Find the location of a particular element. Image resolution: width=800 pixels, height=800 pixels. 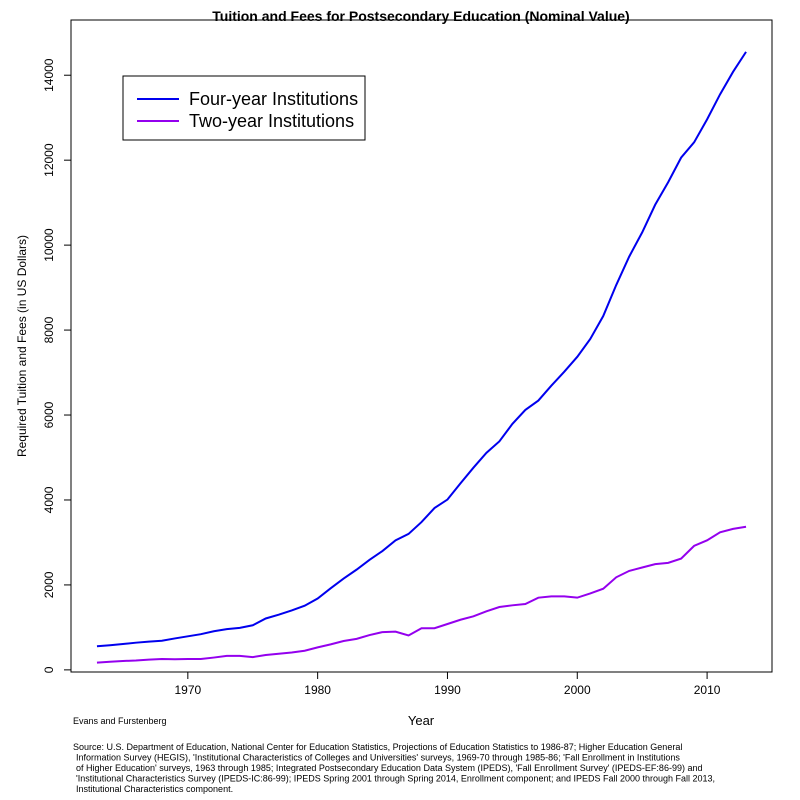

source-note: Institutional Characteristics component. is located at coordinates (154, 789).